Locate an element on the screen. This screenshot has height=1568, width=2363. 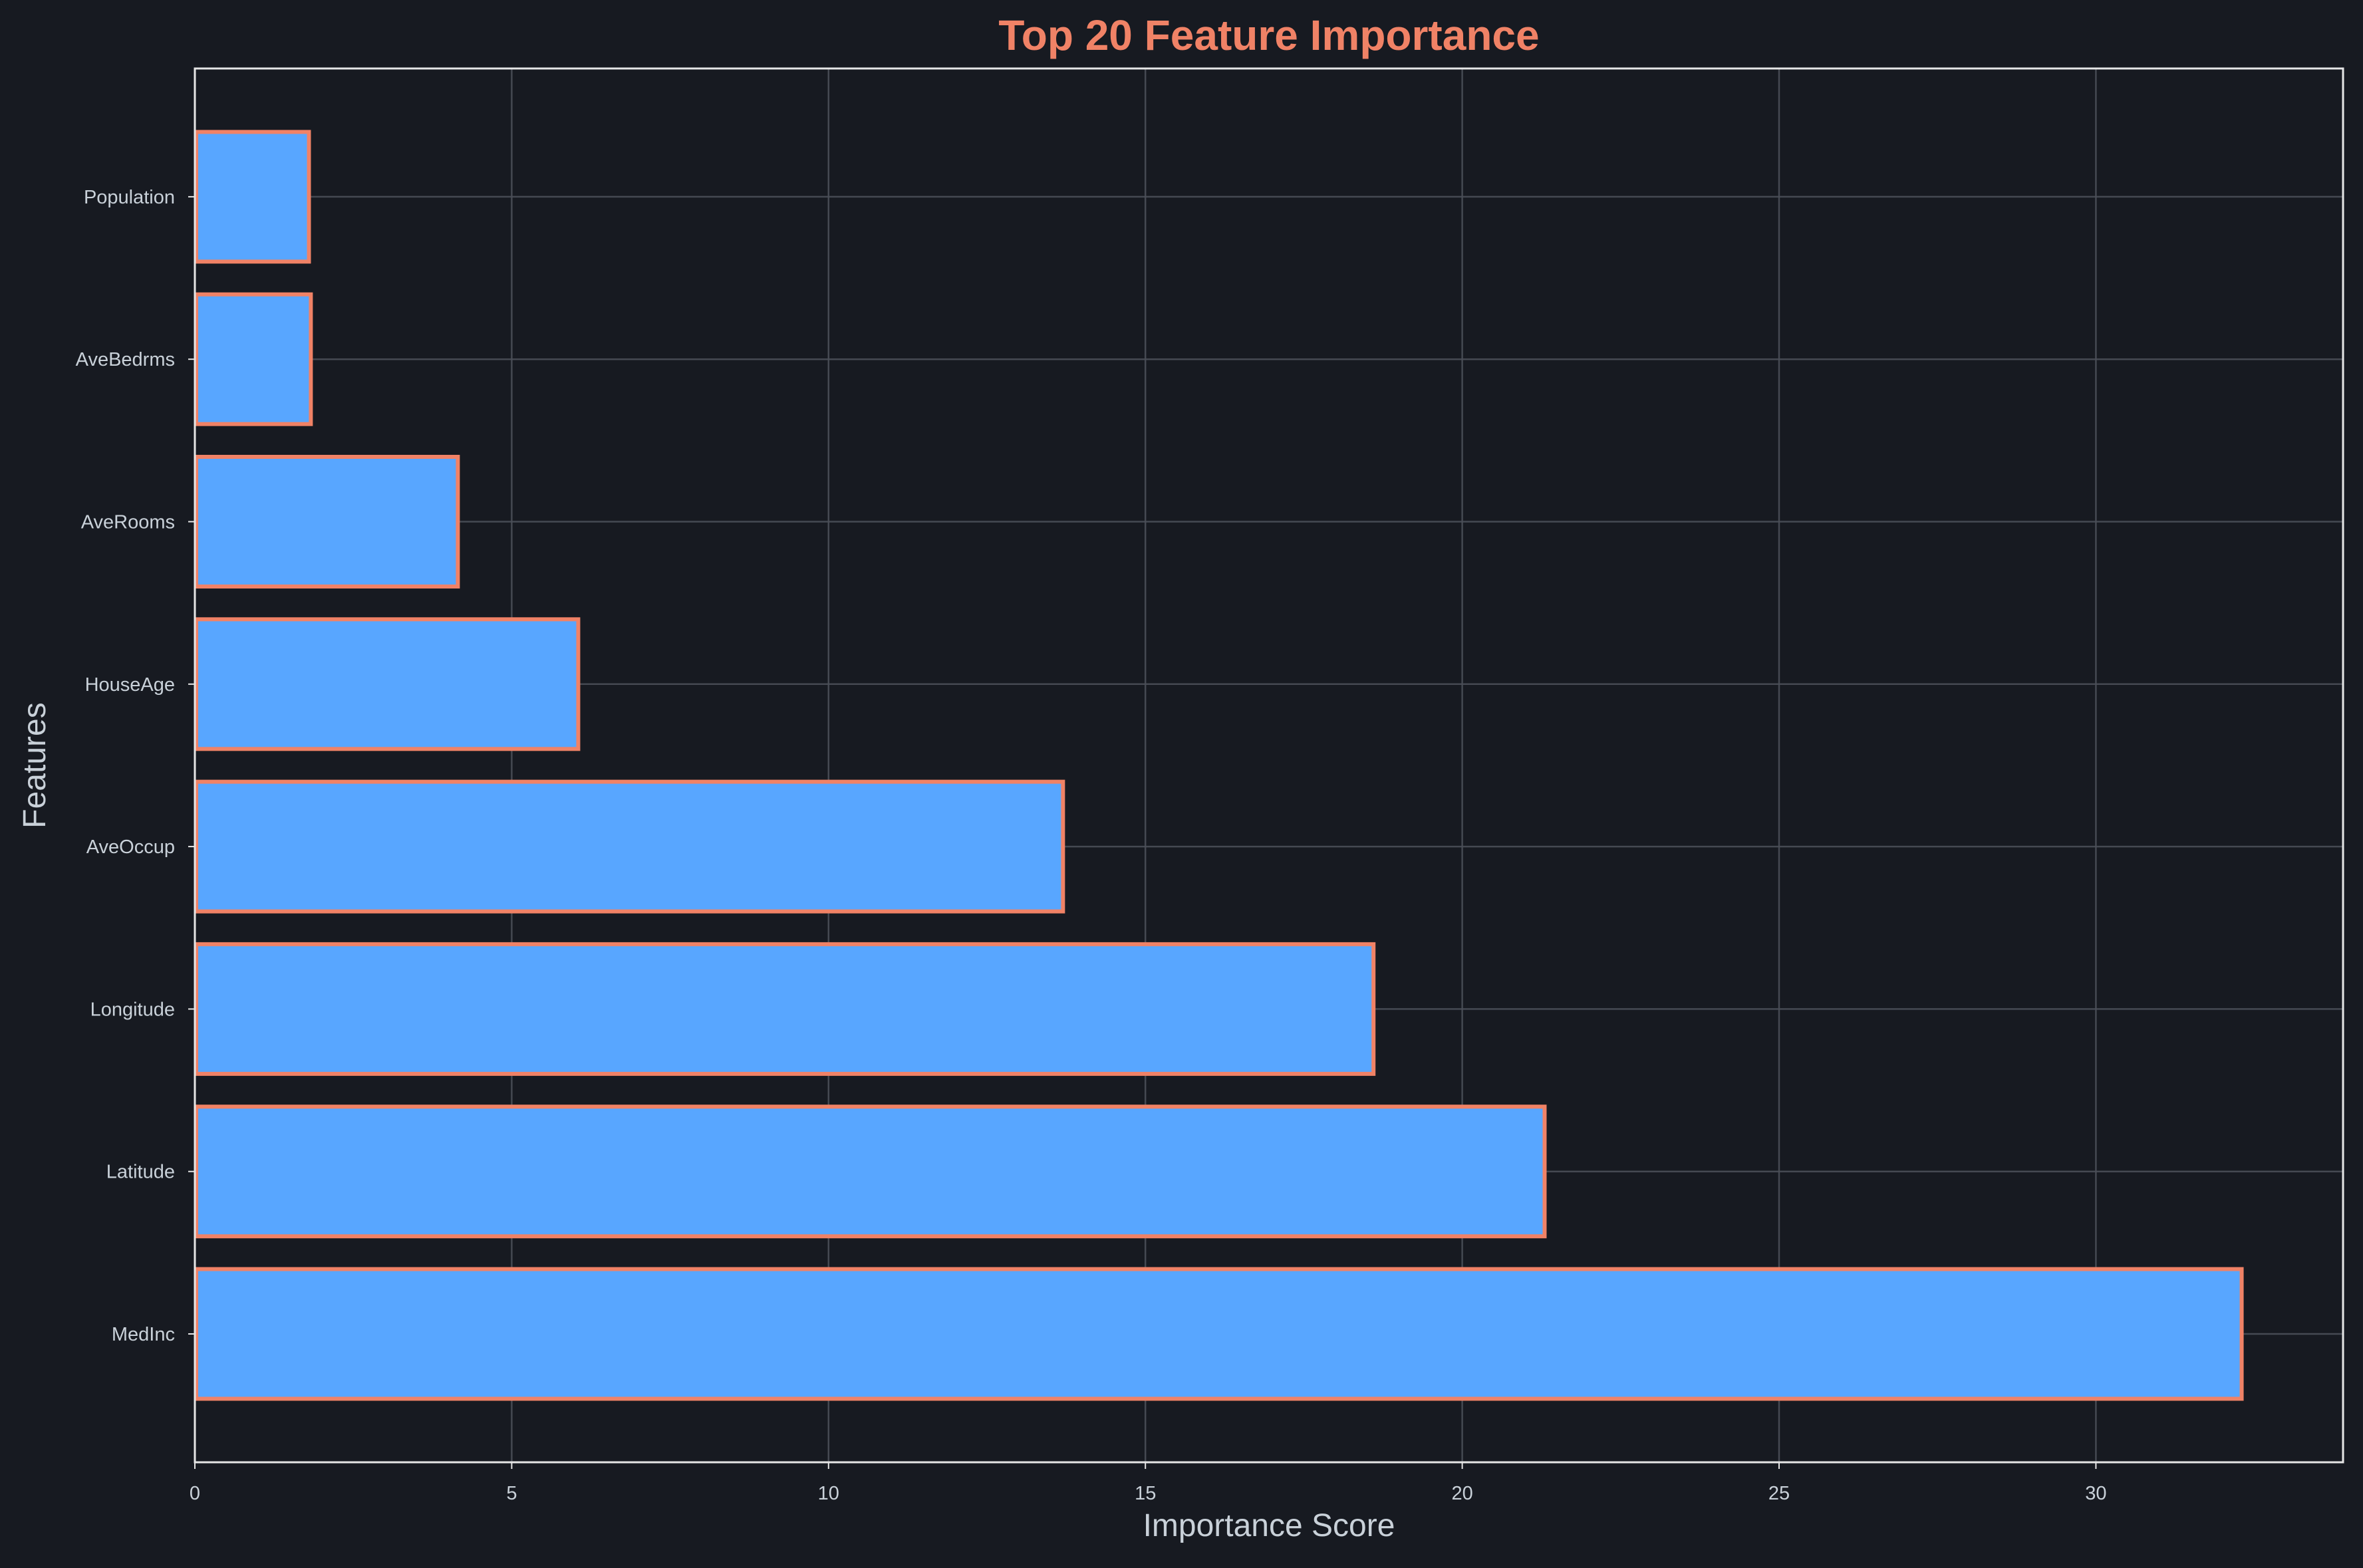
y-tick-label: HouseAge is located at coordinates (130, 685).